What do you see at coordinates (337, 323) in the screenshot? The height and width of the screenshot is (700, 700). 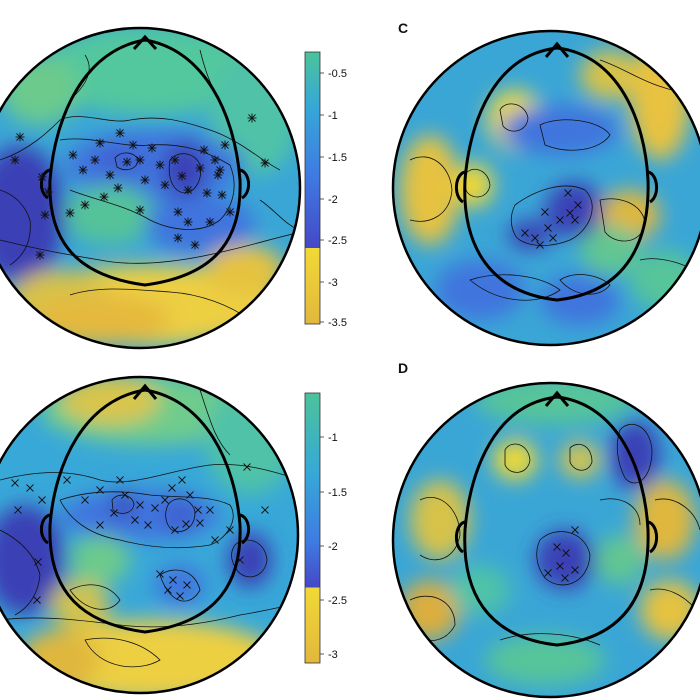 I see `colorbar-tick-label: -3.5` at bounding box center [337, 323].